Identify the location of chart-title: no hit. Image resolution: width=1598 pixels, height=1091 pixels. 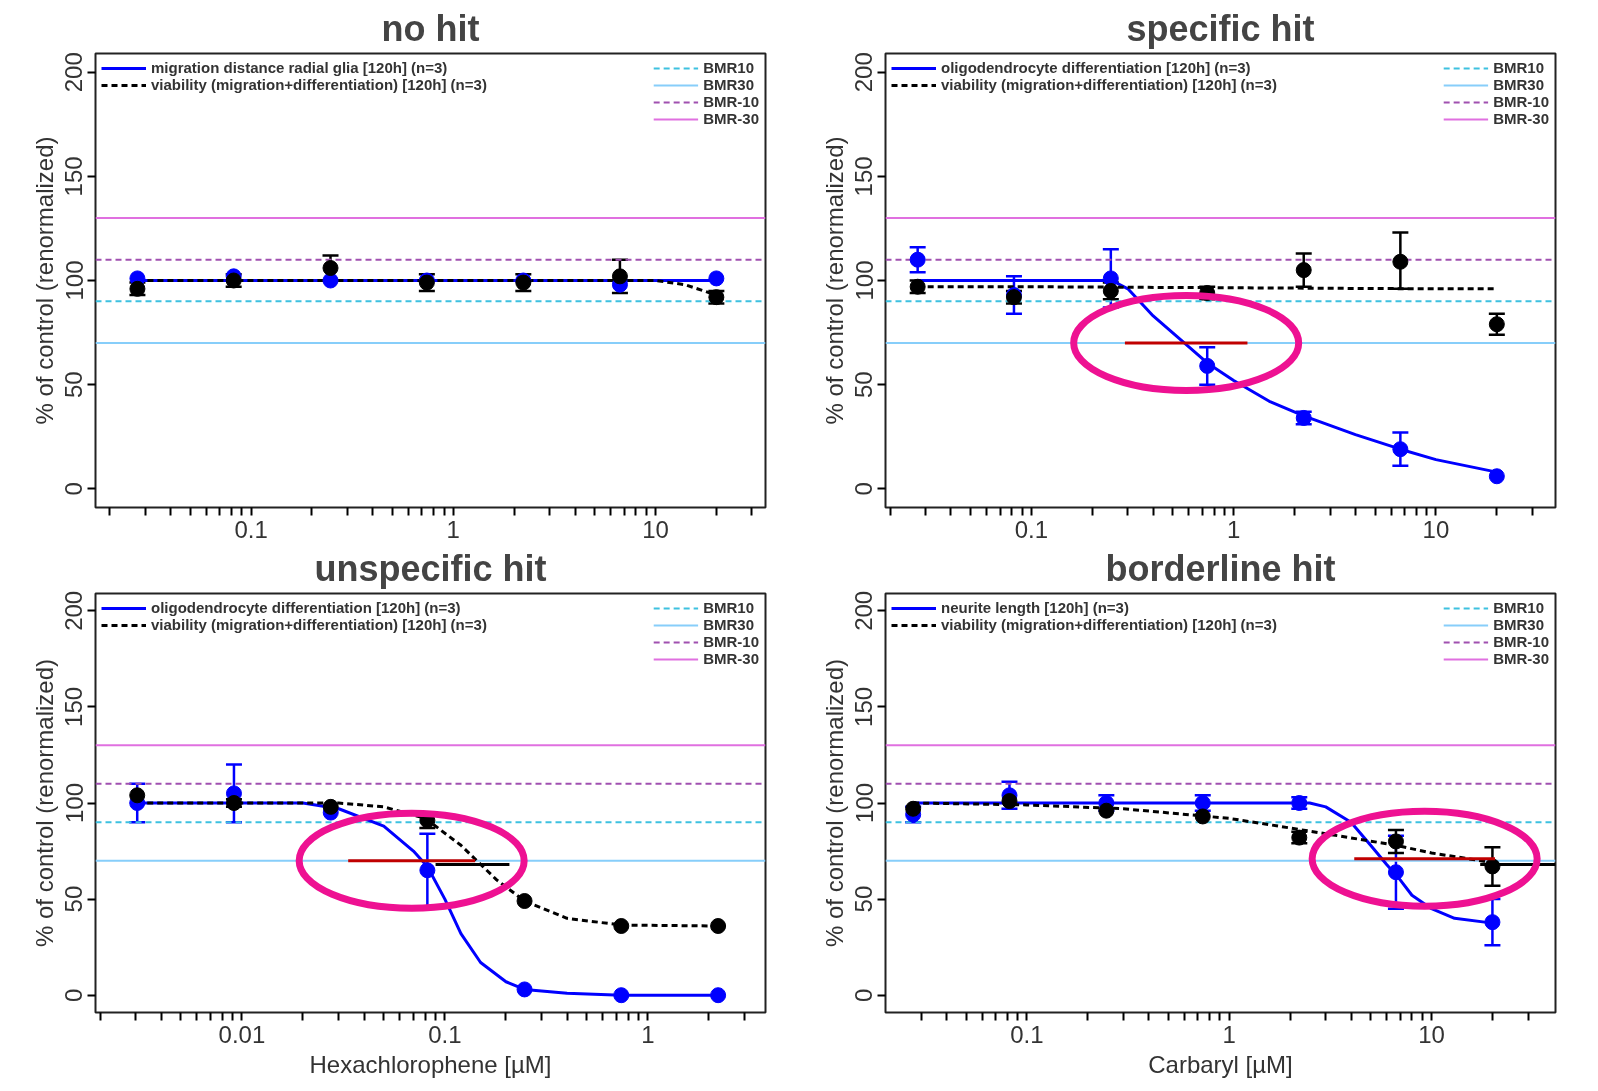
(430, 28).